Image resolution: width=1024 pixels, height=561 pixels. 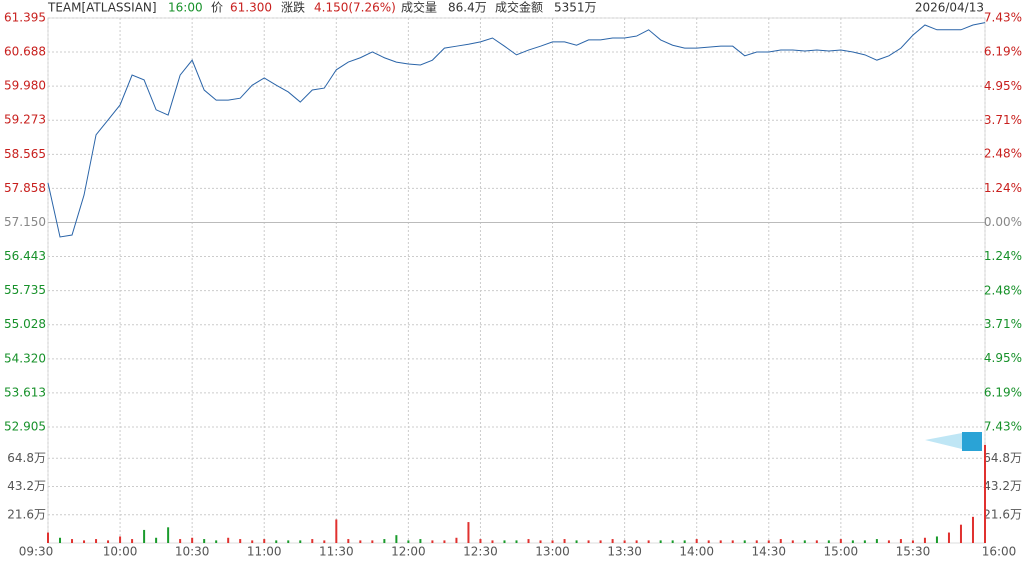 What do you see at coordinates (552, 552) in the screenshot?
I see `x-tick-label: 13:00` at bounding box center [552, 552].